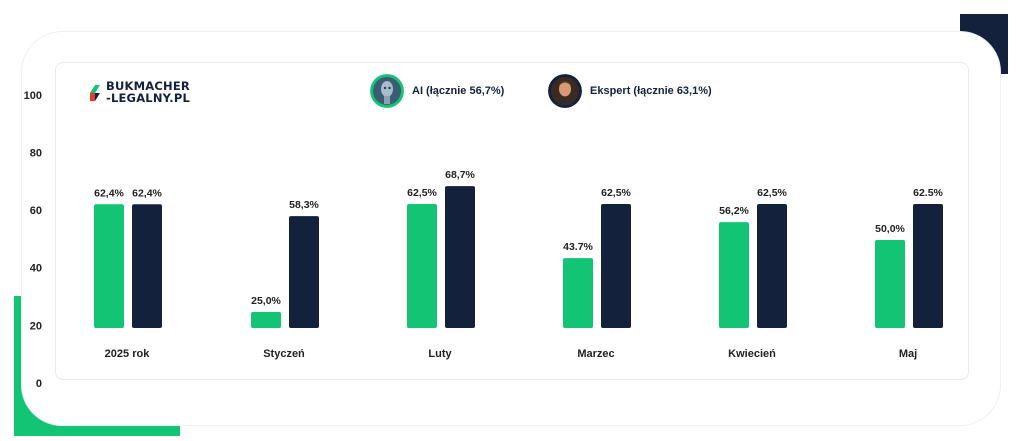 Image resolution: width=1024 pixels, height=441 pixels. What do you see at coordinates (36, 154) in the screenshot?
I see `y-tick-label: 80` at bounding box center [36, 154].